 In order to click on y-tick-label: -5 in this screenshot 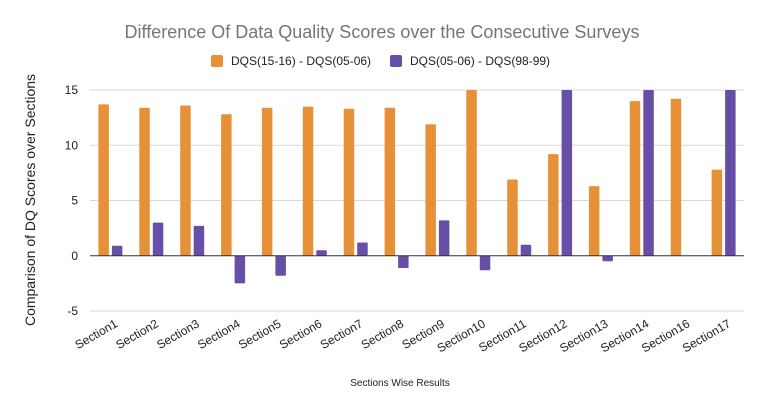, I will do `click(72, 311)`.